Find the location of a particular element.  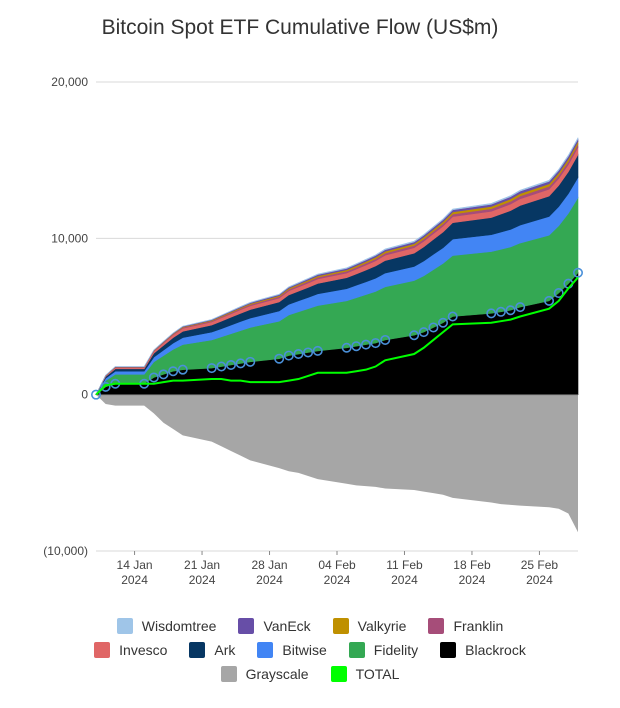

x-tick-label: 14 Jan is located at coordinates (135, 565).